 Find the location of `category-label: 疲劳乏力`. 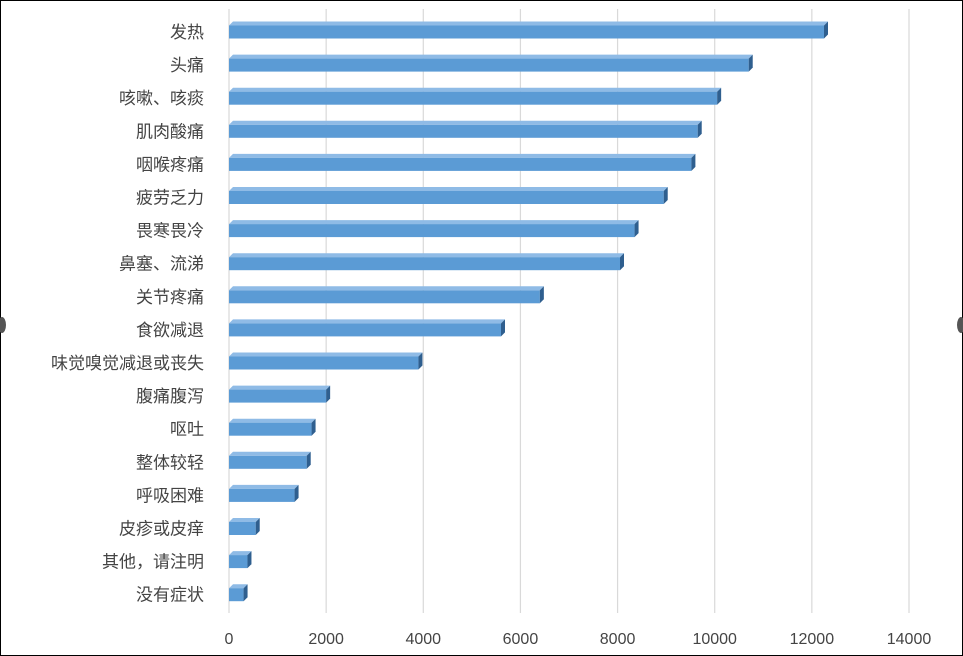

category-label: 疲劳乏力 is located at coordinates (170, 199).